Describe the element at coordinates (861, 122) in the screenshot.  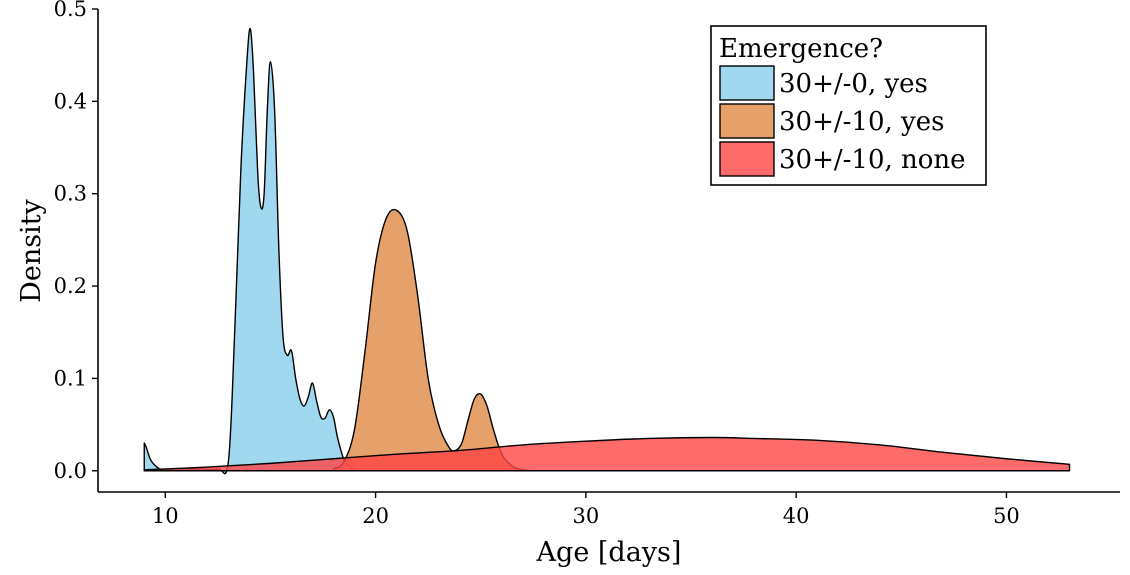
I see `legend-label-30-10-yes: 30+/-10, yes` at that location.